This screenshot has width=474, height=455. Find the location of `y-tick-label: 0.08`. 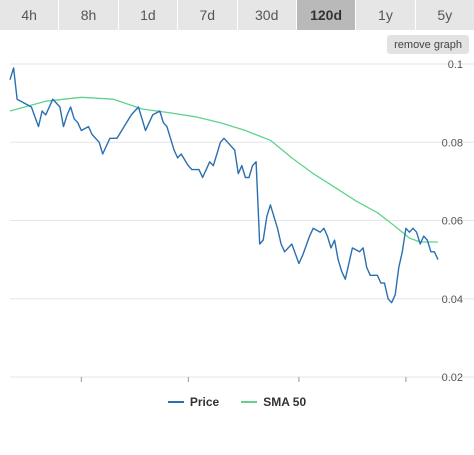

y-tick-label: 0.08 is located at coordinates (452, 143).